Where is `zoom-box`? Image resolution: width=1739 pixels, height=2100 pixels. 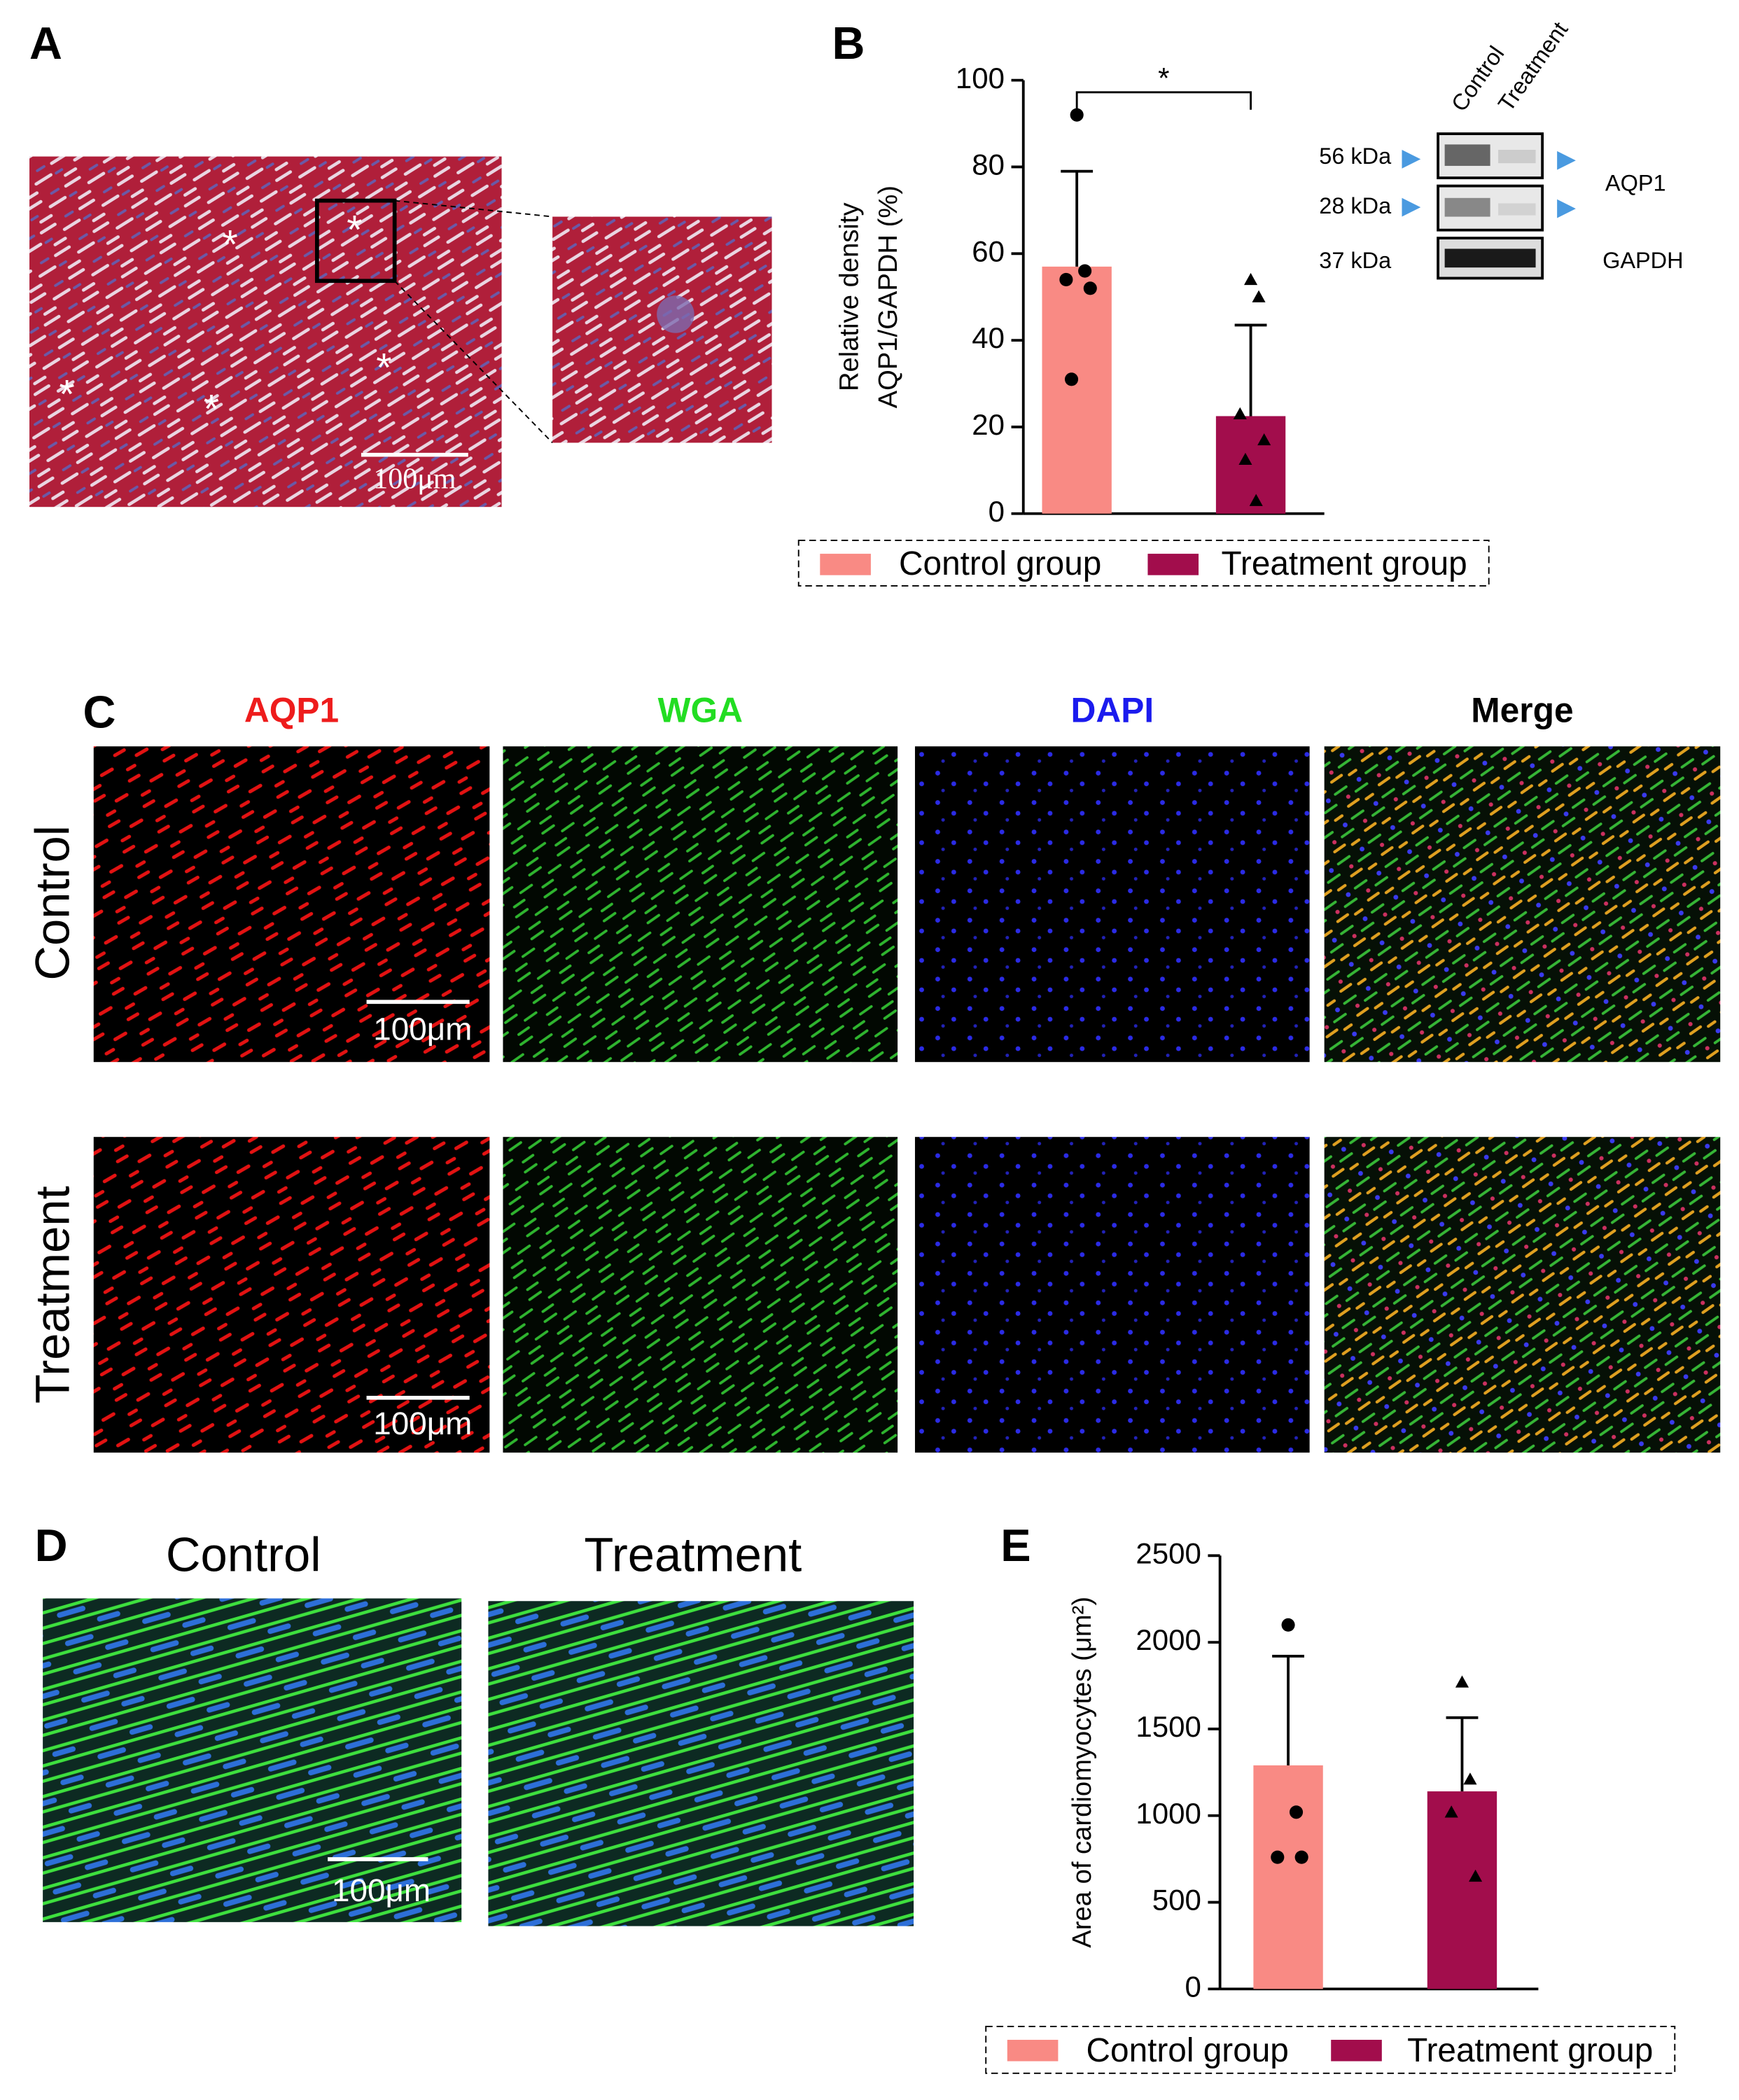 zoom-box is located at coordinates (355, 241).